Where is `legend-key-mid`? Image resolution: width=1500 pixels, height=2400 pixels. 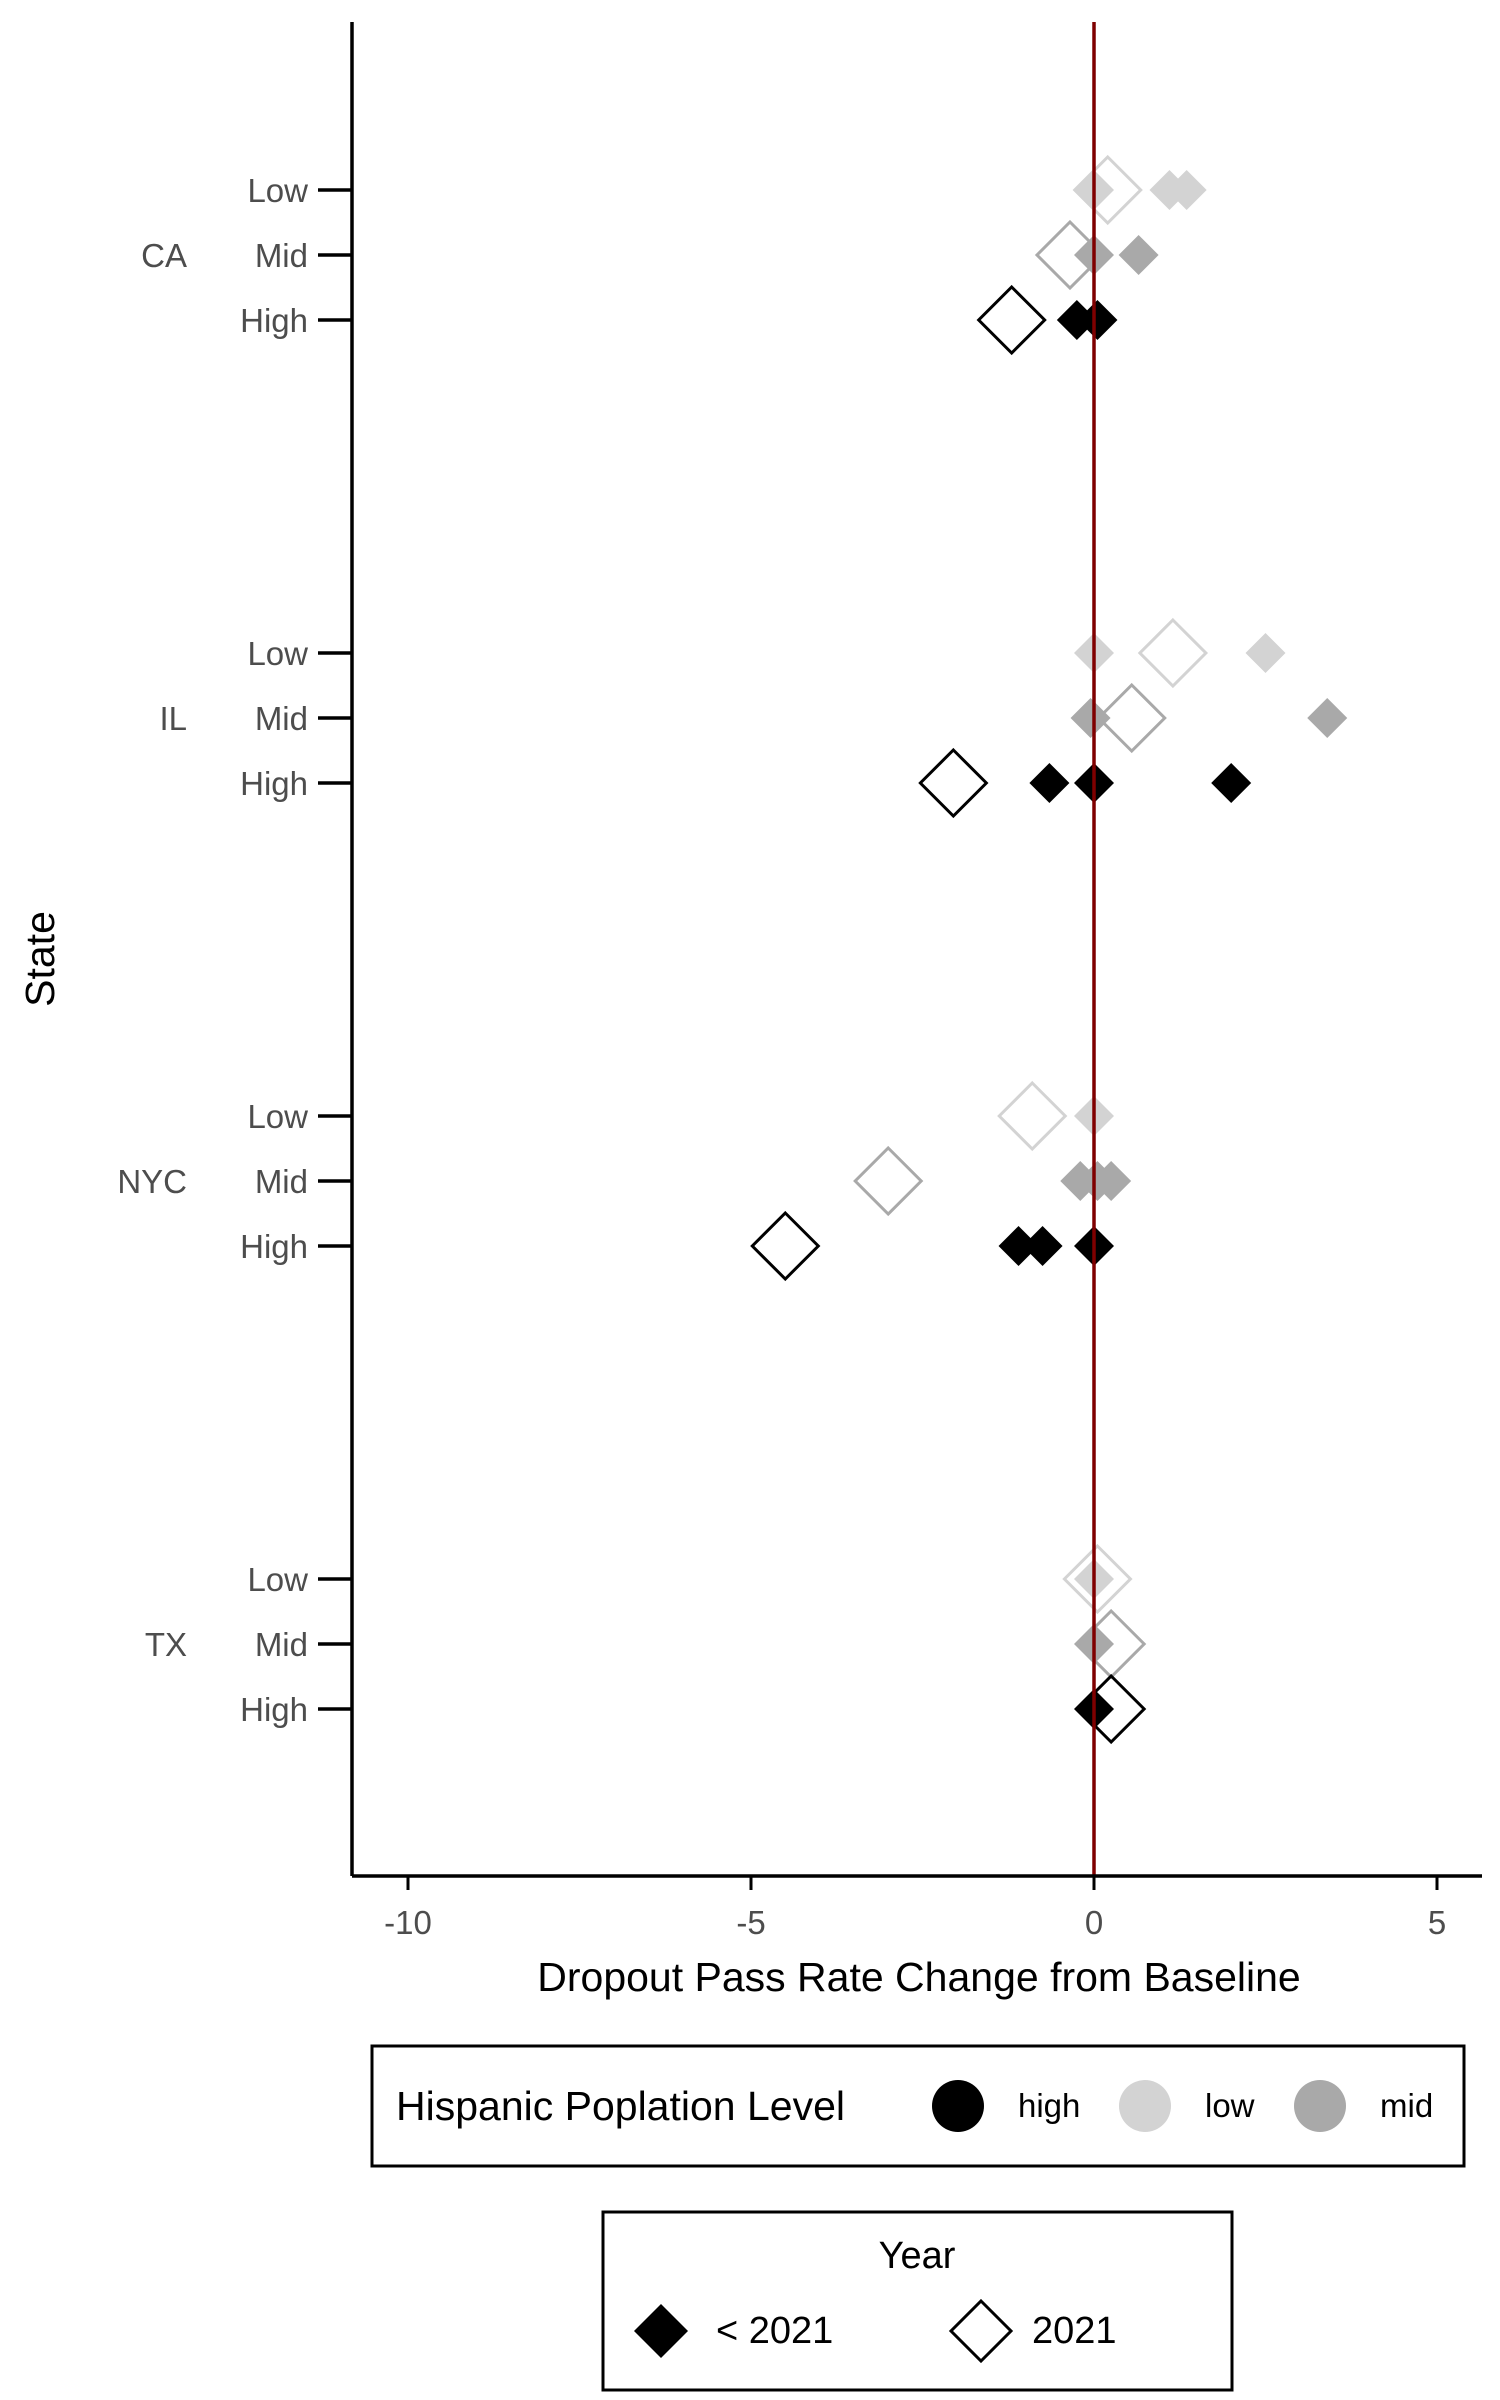
legend-key-mid is located at coordinates (1320, 2106).